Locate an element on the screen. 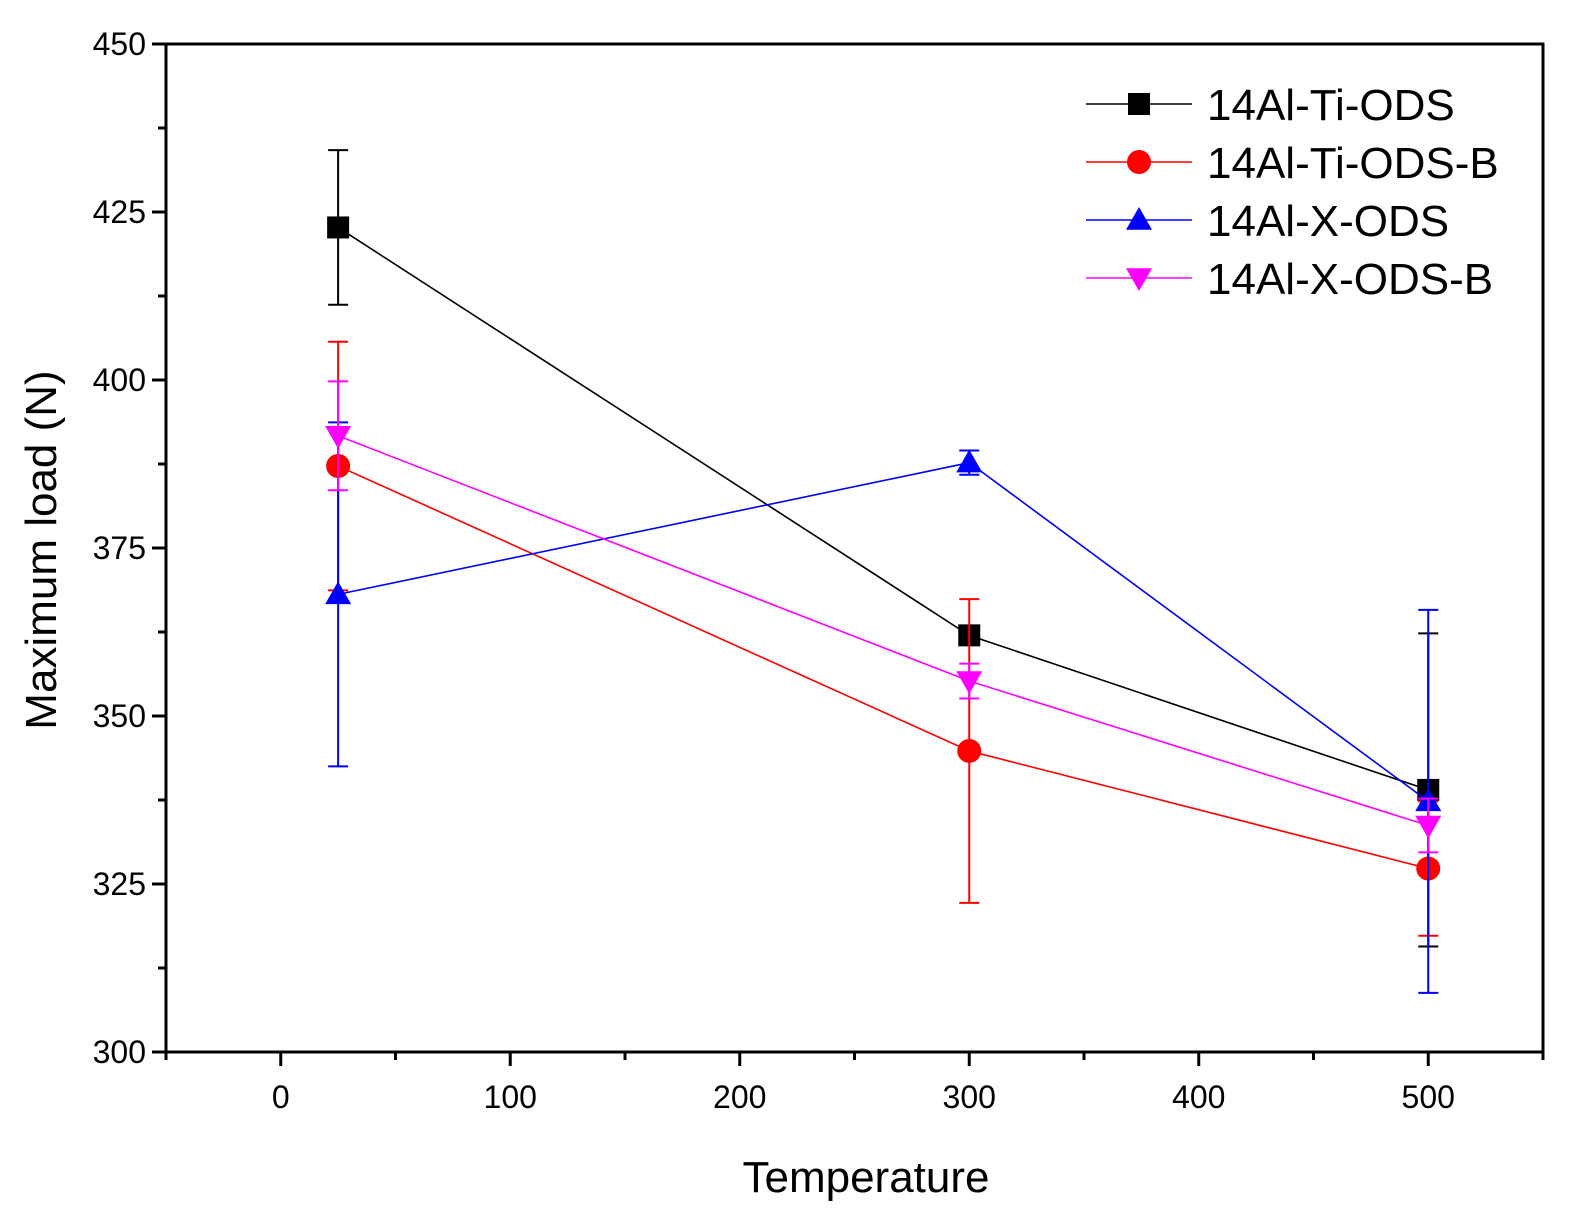  legend-item: 14Al-X-ODS is located at coordinates (1267, 221).